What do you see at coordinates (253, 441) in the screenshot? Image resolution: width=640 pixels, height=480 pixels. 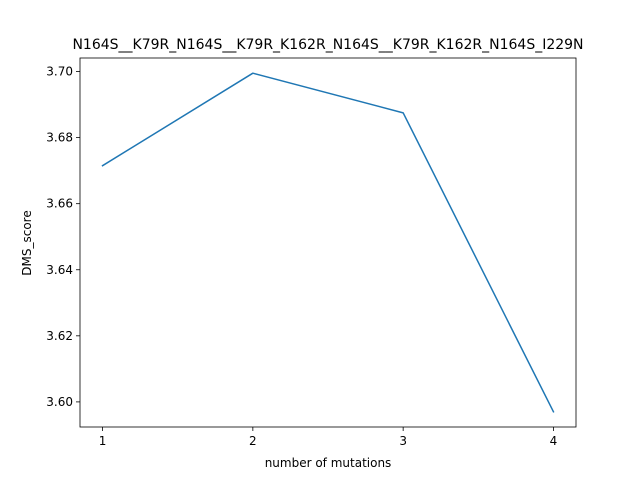 I see `x-tick-label: 2` at bounding box center [253, 441].